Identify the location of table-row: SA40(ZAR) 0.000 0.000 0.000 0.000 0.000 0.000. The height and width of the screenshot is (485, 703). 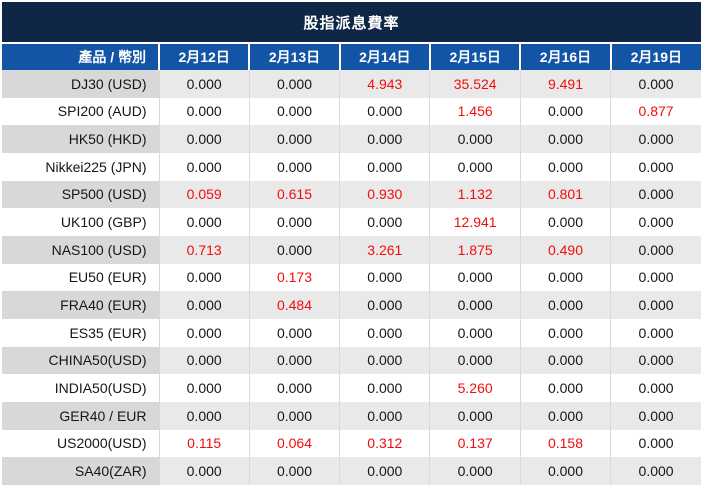
(351, 471).